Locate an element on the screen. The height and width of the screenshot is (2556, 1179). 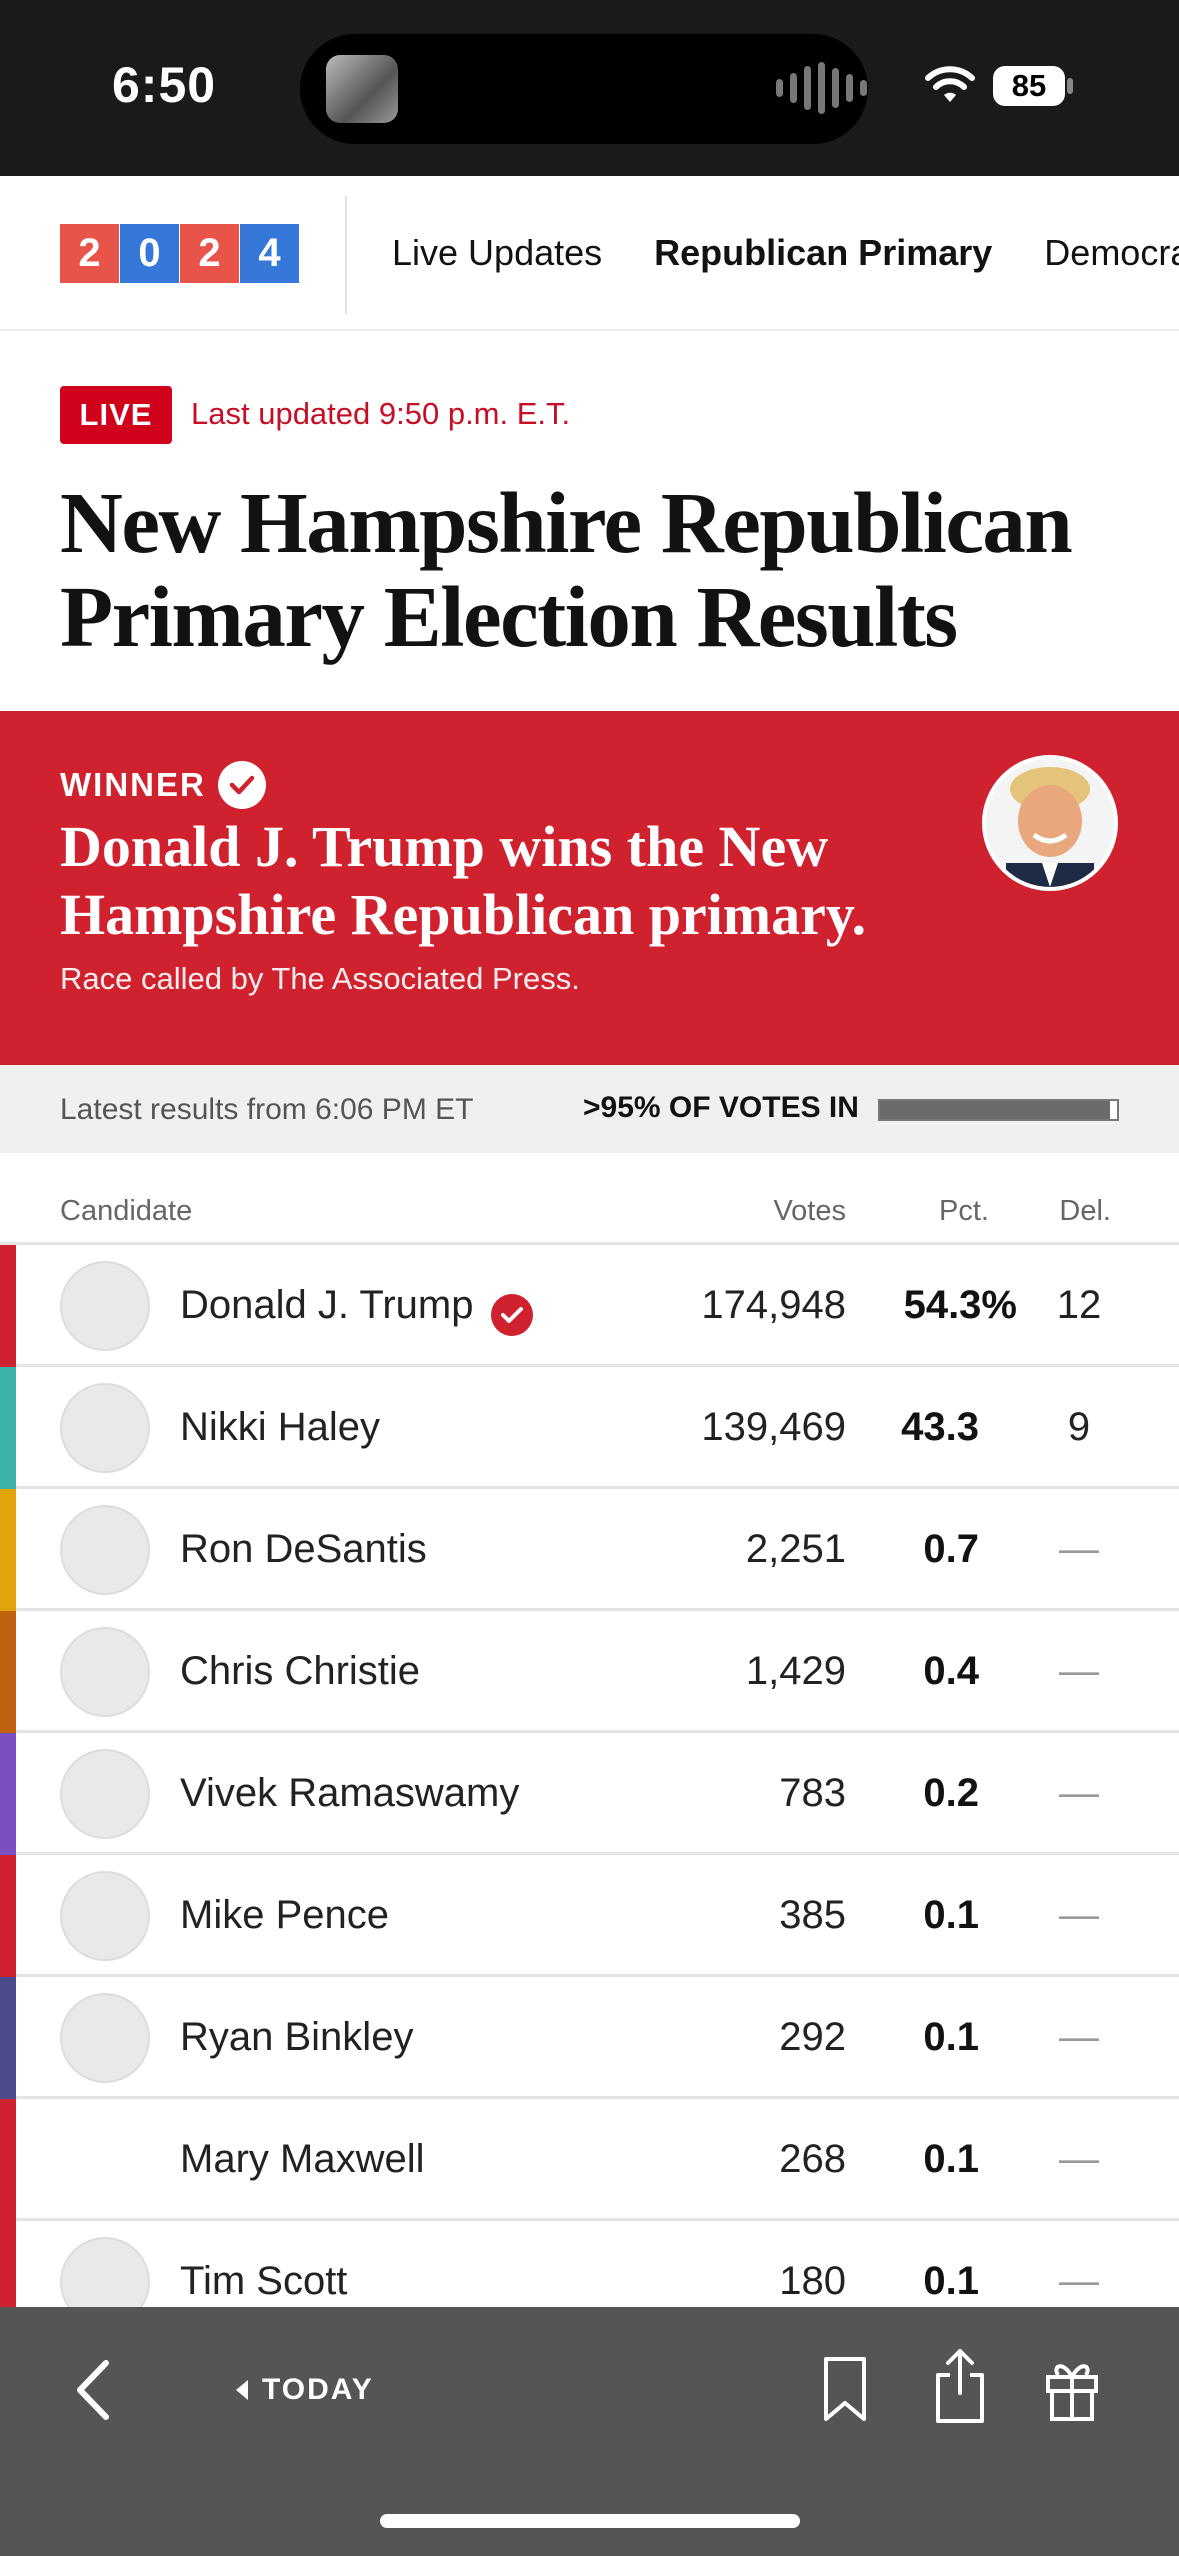
winner-label-row: WINNER is located at coordinates (163, 785).